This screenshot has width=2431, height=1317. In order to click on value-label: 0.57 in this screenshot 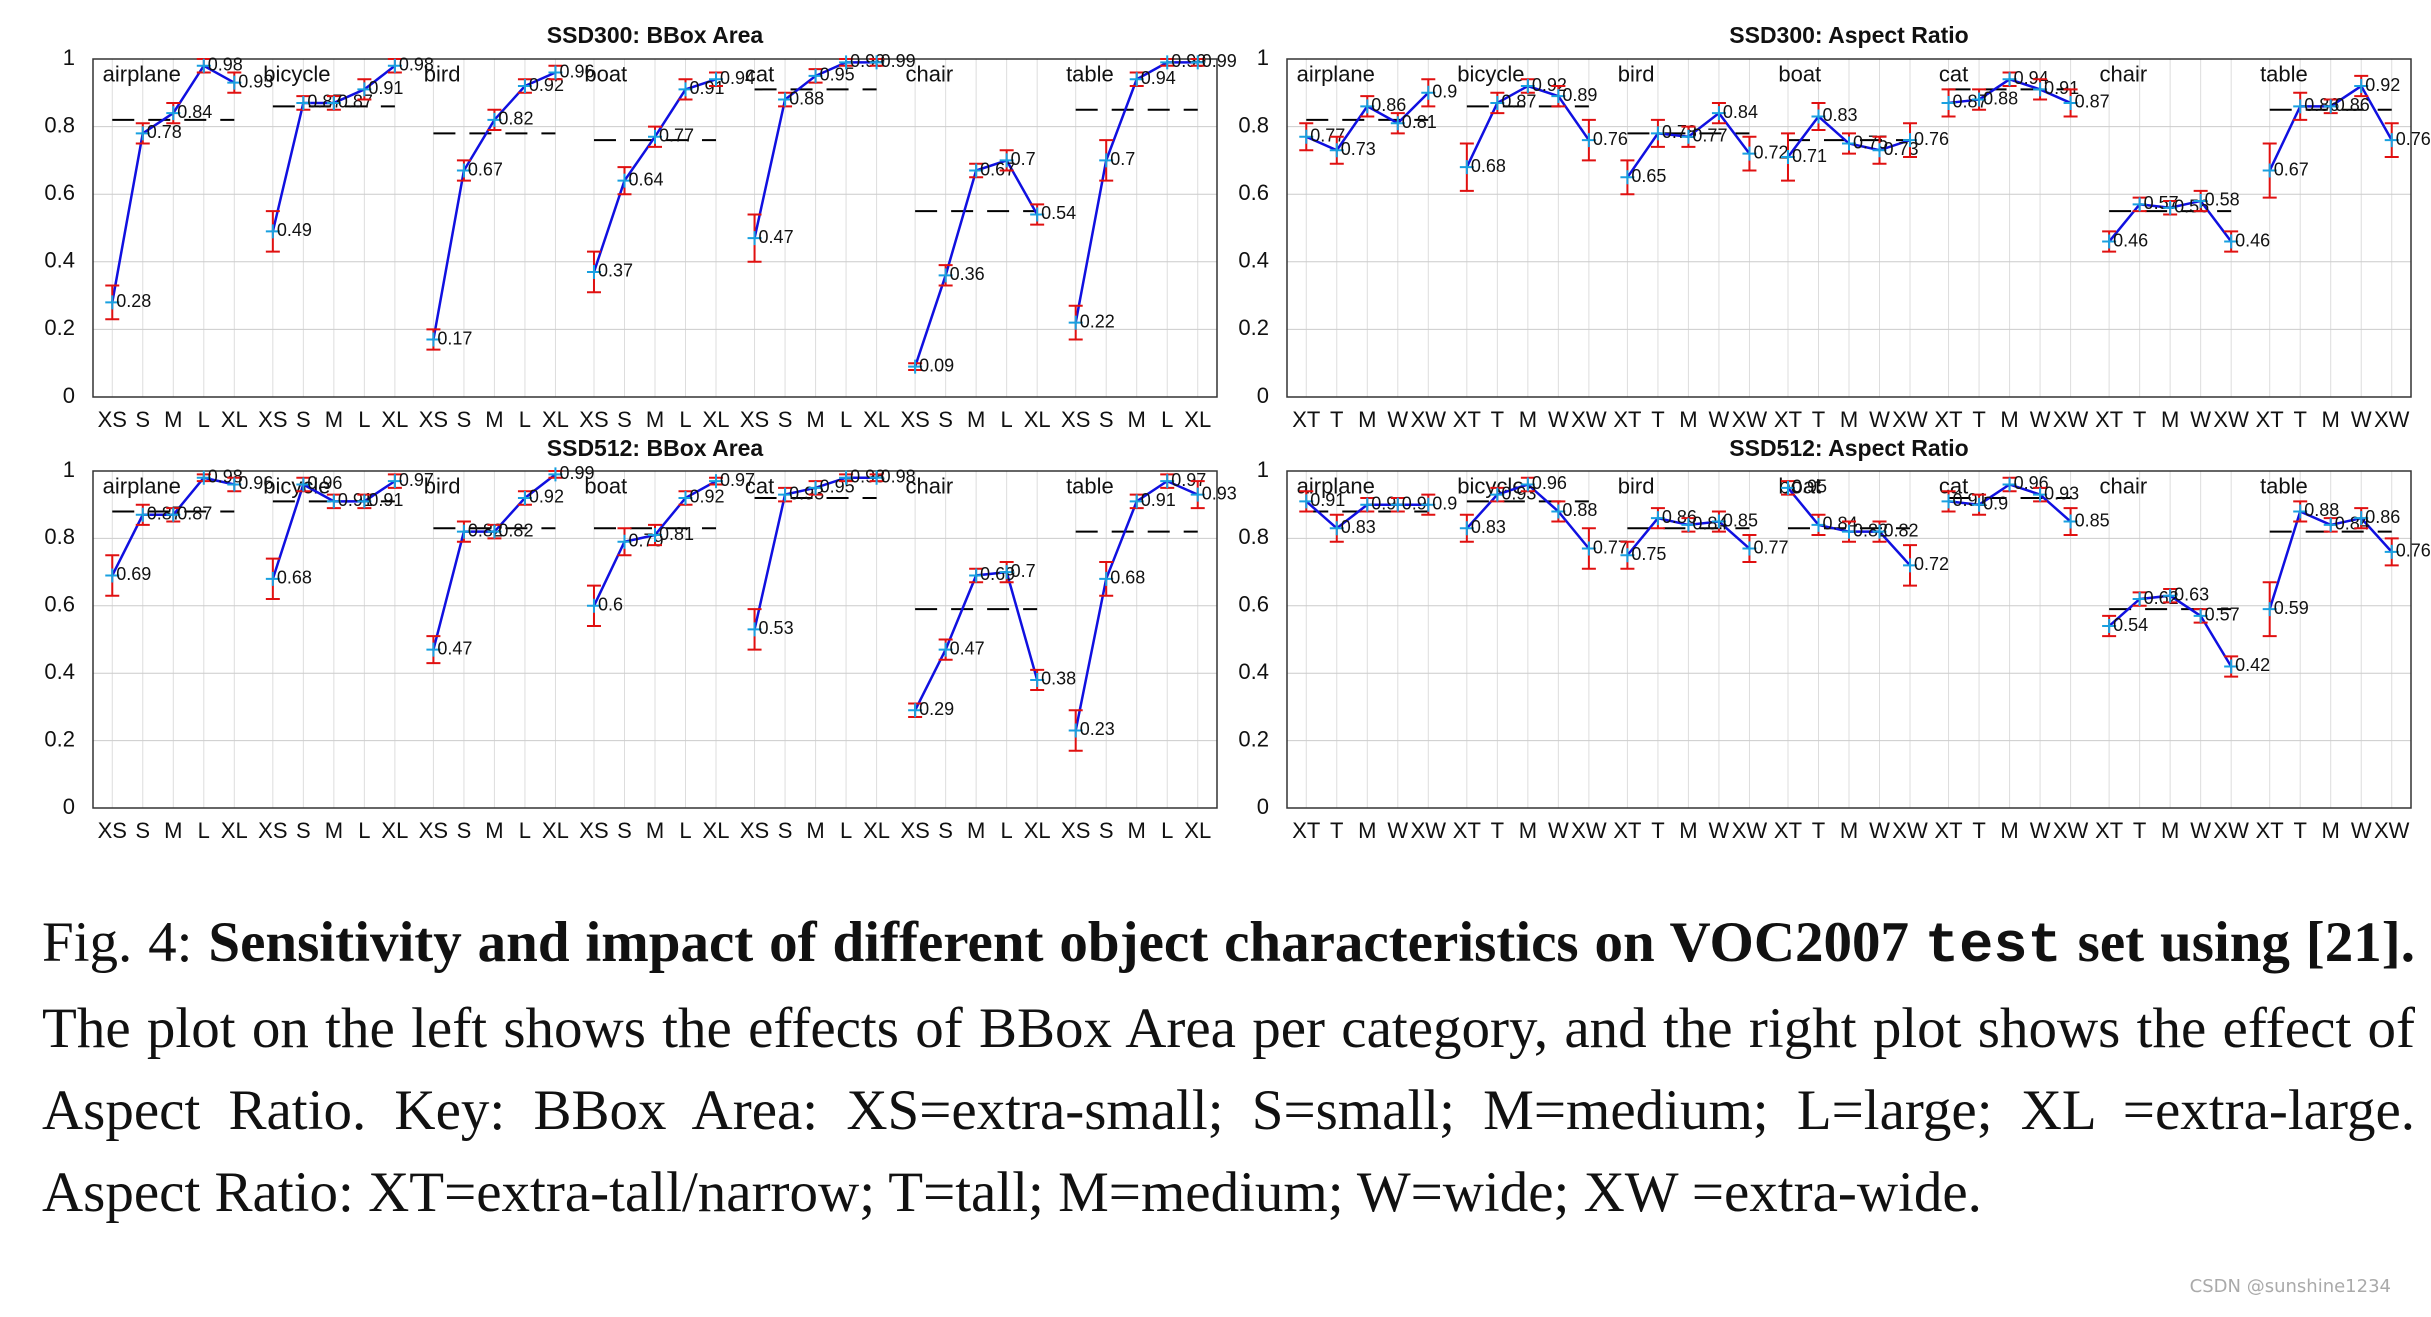, I will do `click(2222, 615)`.